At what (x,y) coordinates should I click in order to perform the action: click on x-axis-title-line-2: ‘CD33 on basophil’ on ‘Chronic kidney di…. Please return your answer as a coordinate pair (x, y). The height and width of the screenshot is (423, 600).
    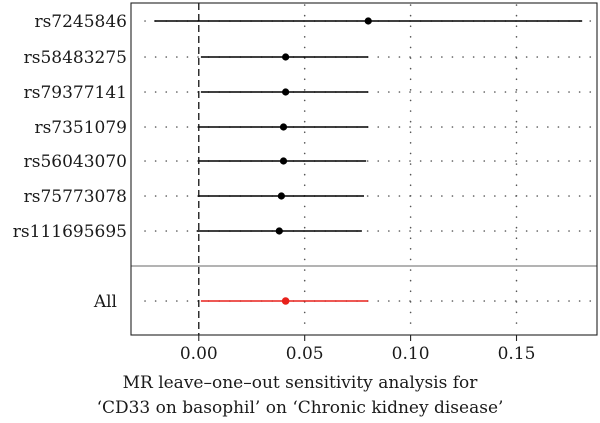
    Looking at the image, I should click on (300, 408).